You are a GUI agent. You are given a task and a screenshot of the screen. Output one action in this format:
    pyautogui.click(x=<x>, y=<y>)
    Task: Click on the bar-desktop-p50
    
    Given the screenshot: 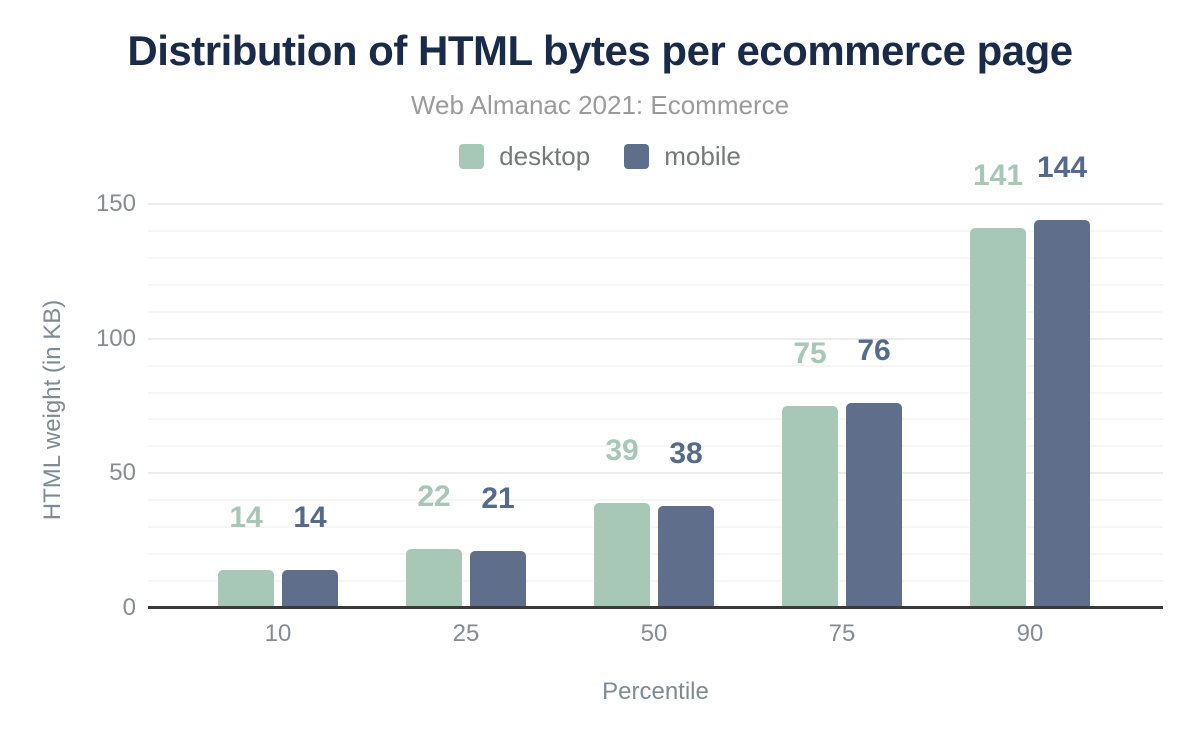 What is the action you would take?
    pyautogui.click(x=622, y=555)
    